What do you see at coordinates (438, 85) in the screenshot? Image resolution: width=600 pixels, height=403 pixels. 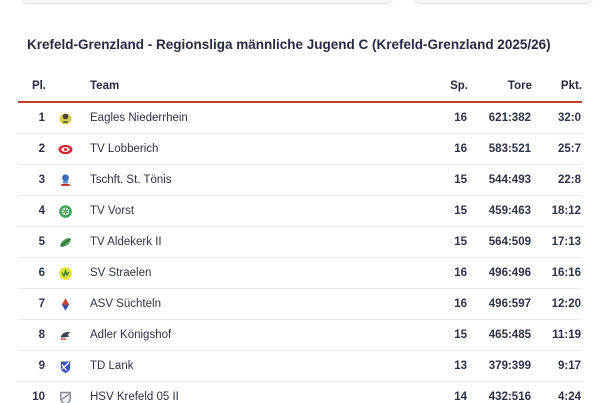 I see `header-matches: Sp.` at bounding box center [438, 85].